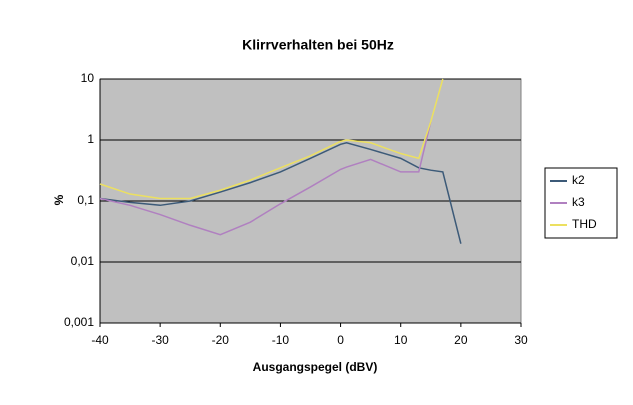 The width and height of the screenshot is (633, 405). I want to click on x-tick-label: 20, so click(461, 340).